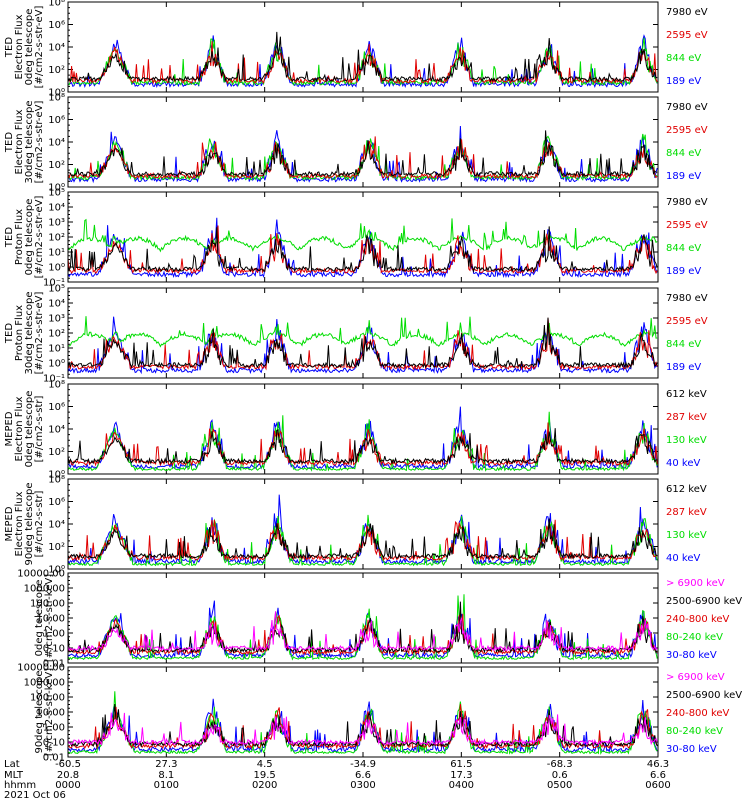  What do you see at coordinates (461, 764) in the screenshot?
I see `x-tick-label: 61.5` at bounding box center [461, 764].